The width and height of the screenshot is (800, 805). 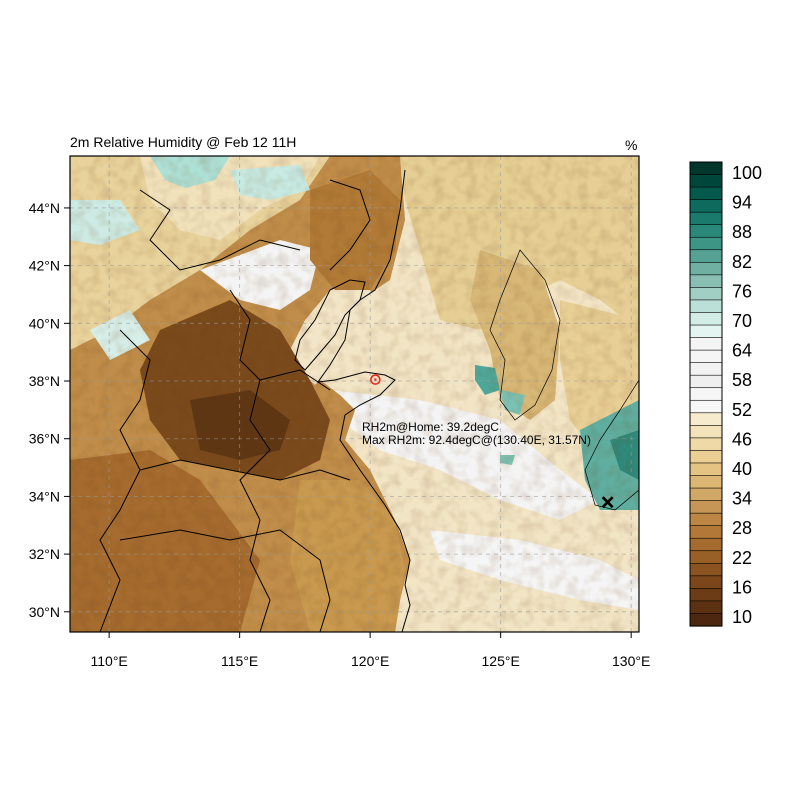 I want to click on colorbar-label-13: 22, so click(x=742, y=558).